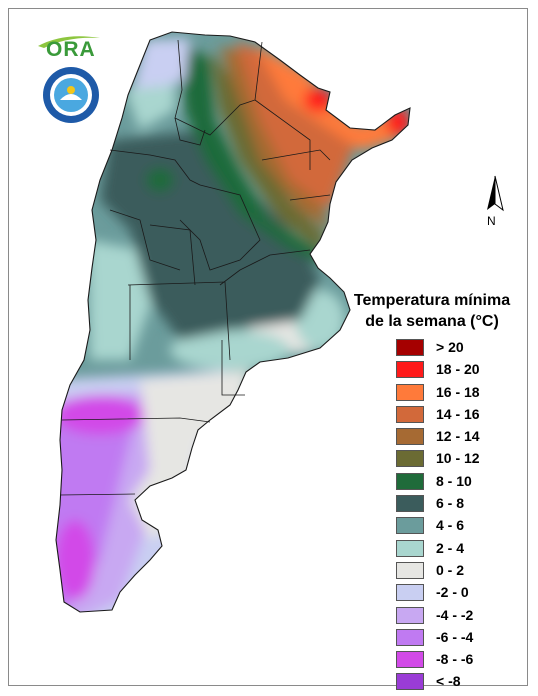 This screenshot has width=538, height=696. What do you see at coordinates (455, 659) in the screenshot?
I see `legend-label: -8 - -6` at bounding box center [455, 659].